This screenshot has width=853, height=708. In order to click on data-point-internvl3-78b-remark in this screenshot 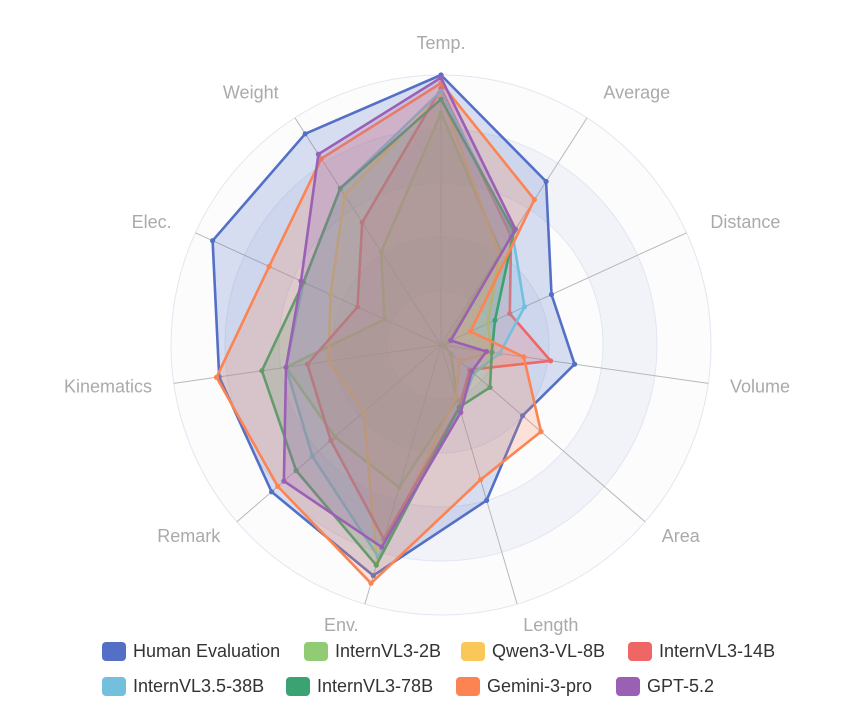, I will do `click(296, 470)`.